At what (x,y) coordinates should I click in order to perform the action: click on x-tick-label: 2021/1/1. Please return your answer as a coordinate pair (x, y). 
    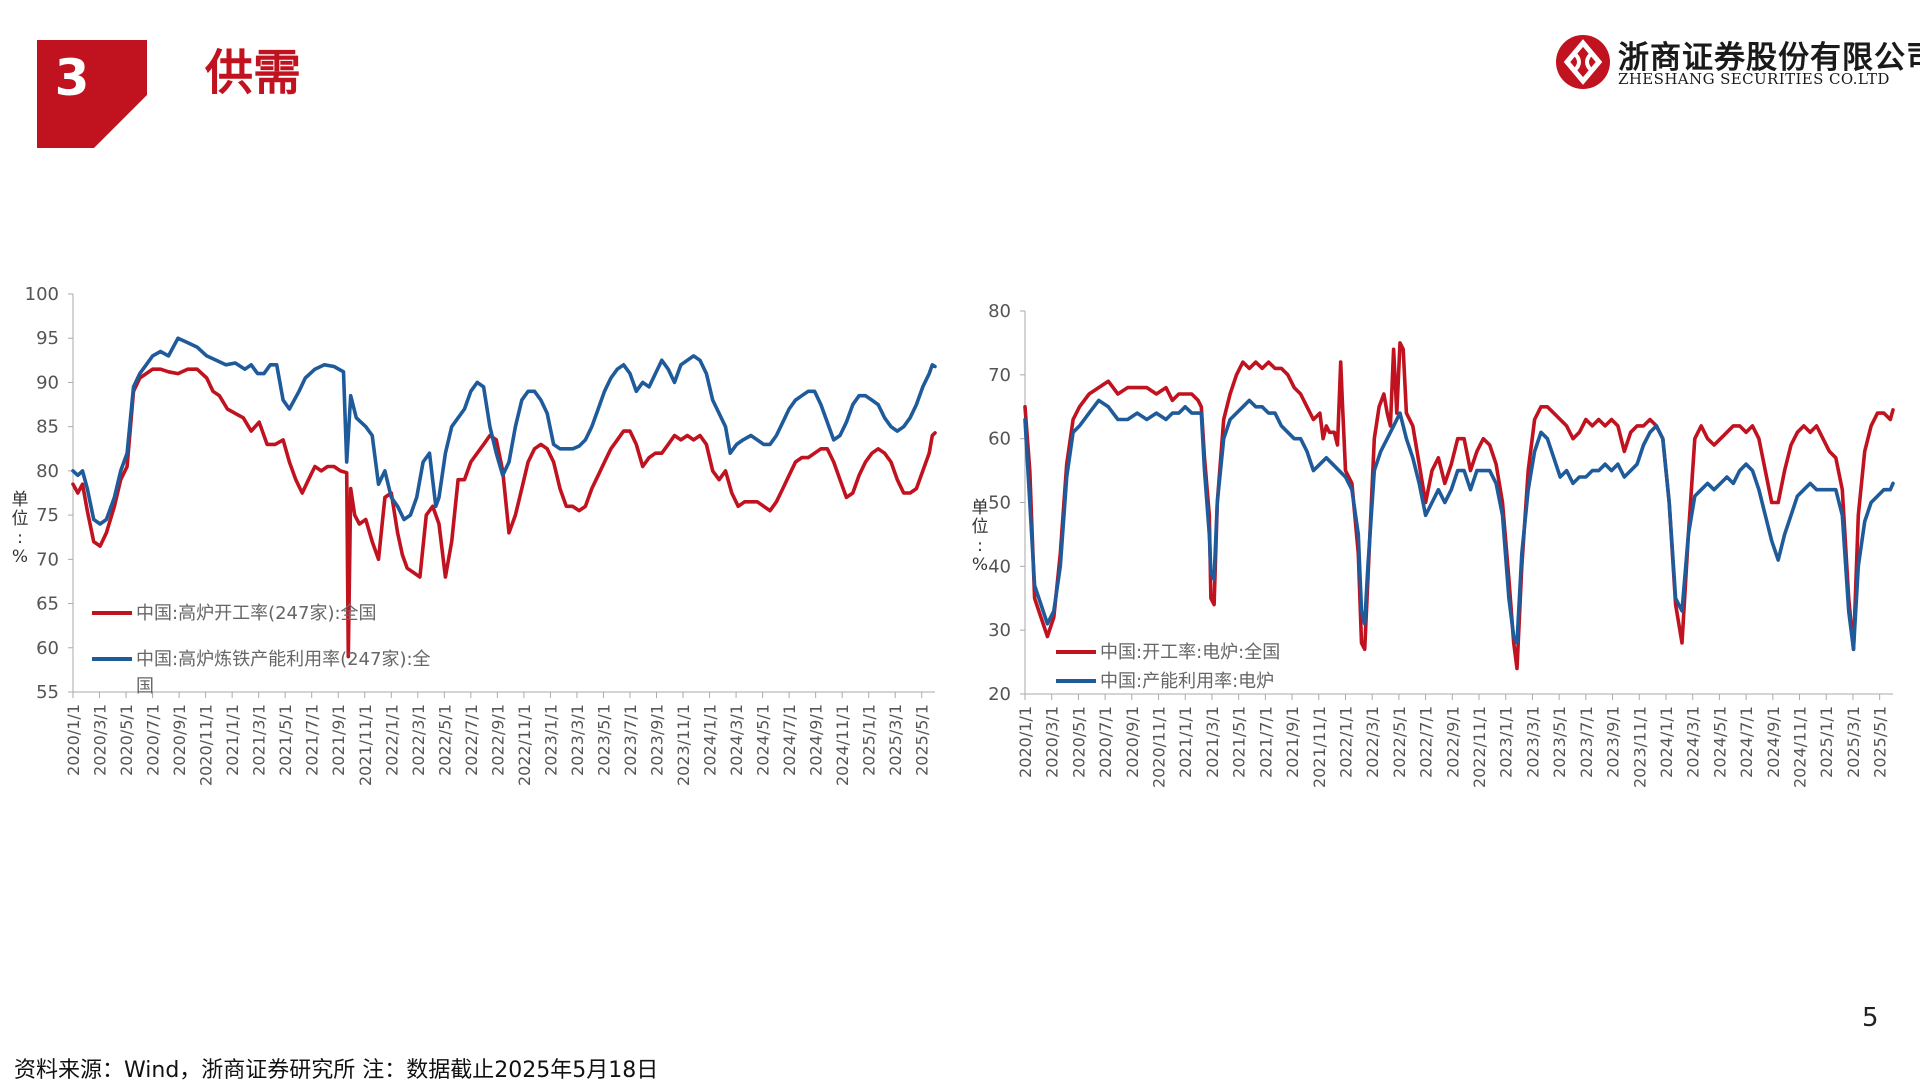
    Looking at the image, I should click on (1185, 742).